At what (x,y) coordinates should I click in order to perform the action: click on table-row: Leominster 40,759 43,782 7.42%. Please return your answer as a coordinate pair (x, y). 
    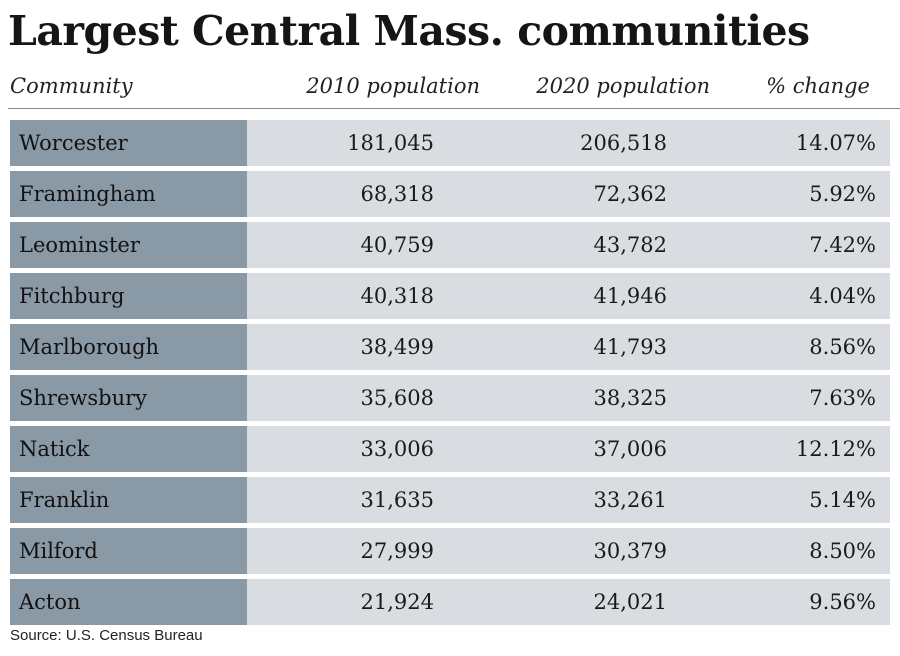
    Looking at the image, I should click on (450, 245).